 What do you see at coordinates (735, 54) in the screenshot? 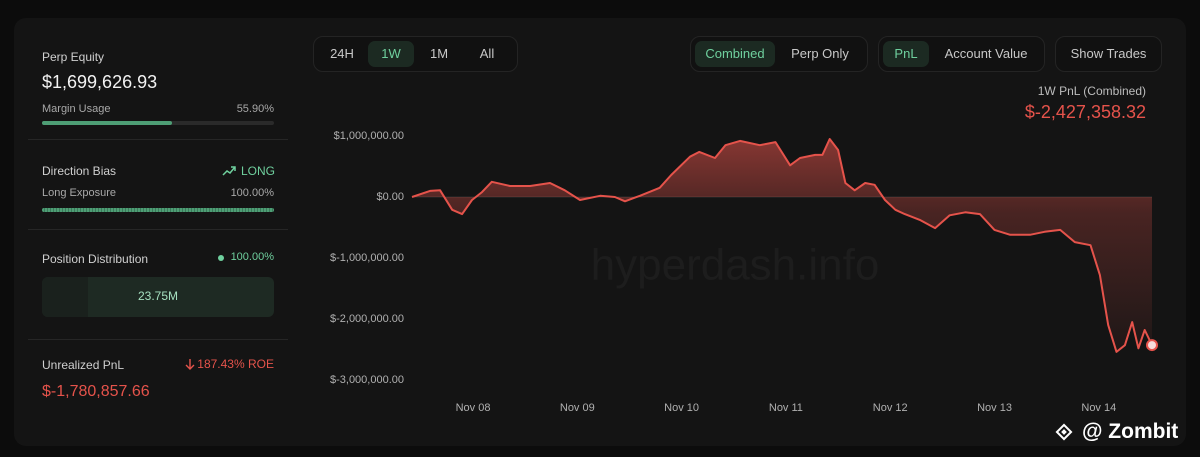
I see `tab-button: Combined` at bounding box center [735, 54].